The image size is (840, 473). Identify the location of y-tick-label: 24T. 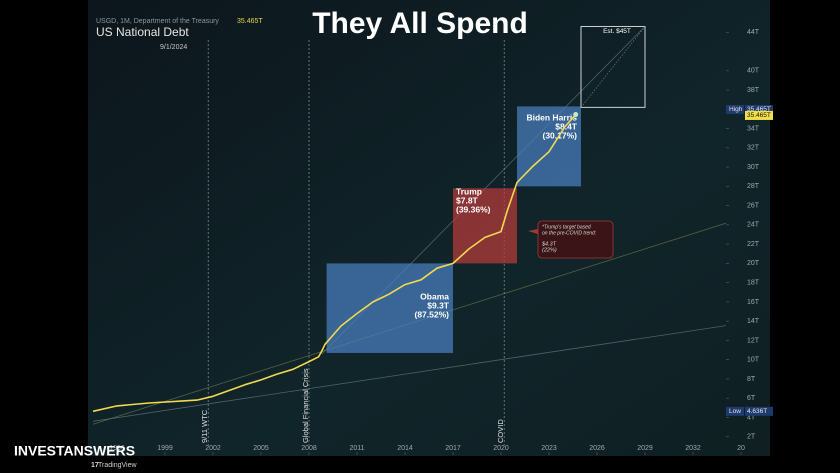
(753, 225).